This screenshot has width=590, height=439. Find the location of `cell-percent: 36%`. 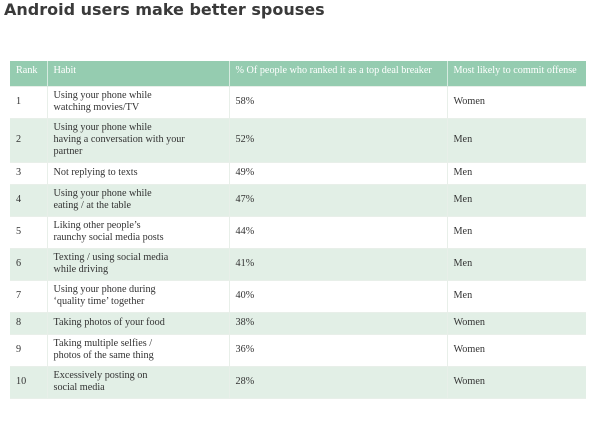

cell-percent: 36% is located at coordinates (338, 349).